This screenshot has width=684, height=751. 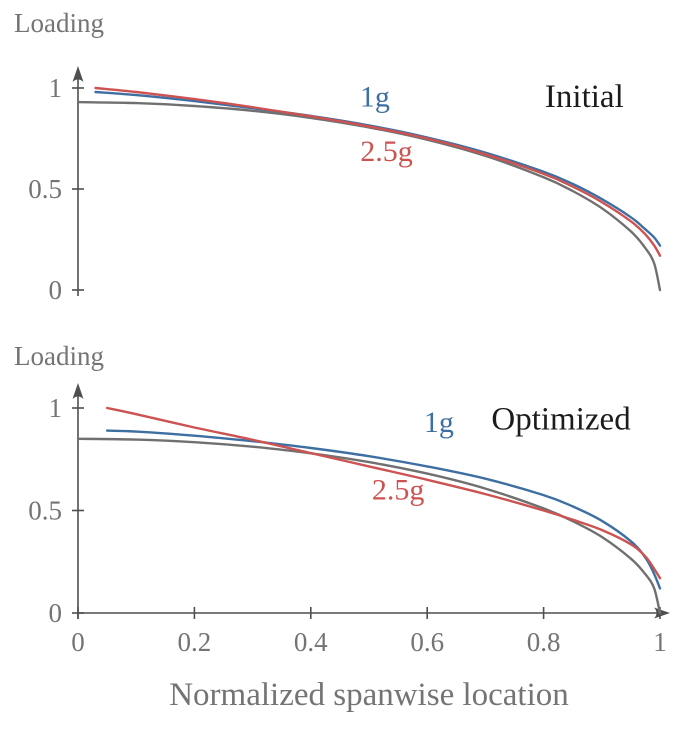 I want to click on x-tick-label: 0.8, so click(x=544, y=642).